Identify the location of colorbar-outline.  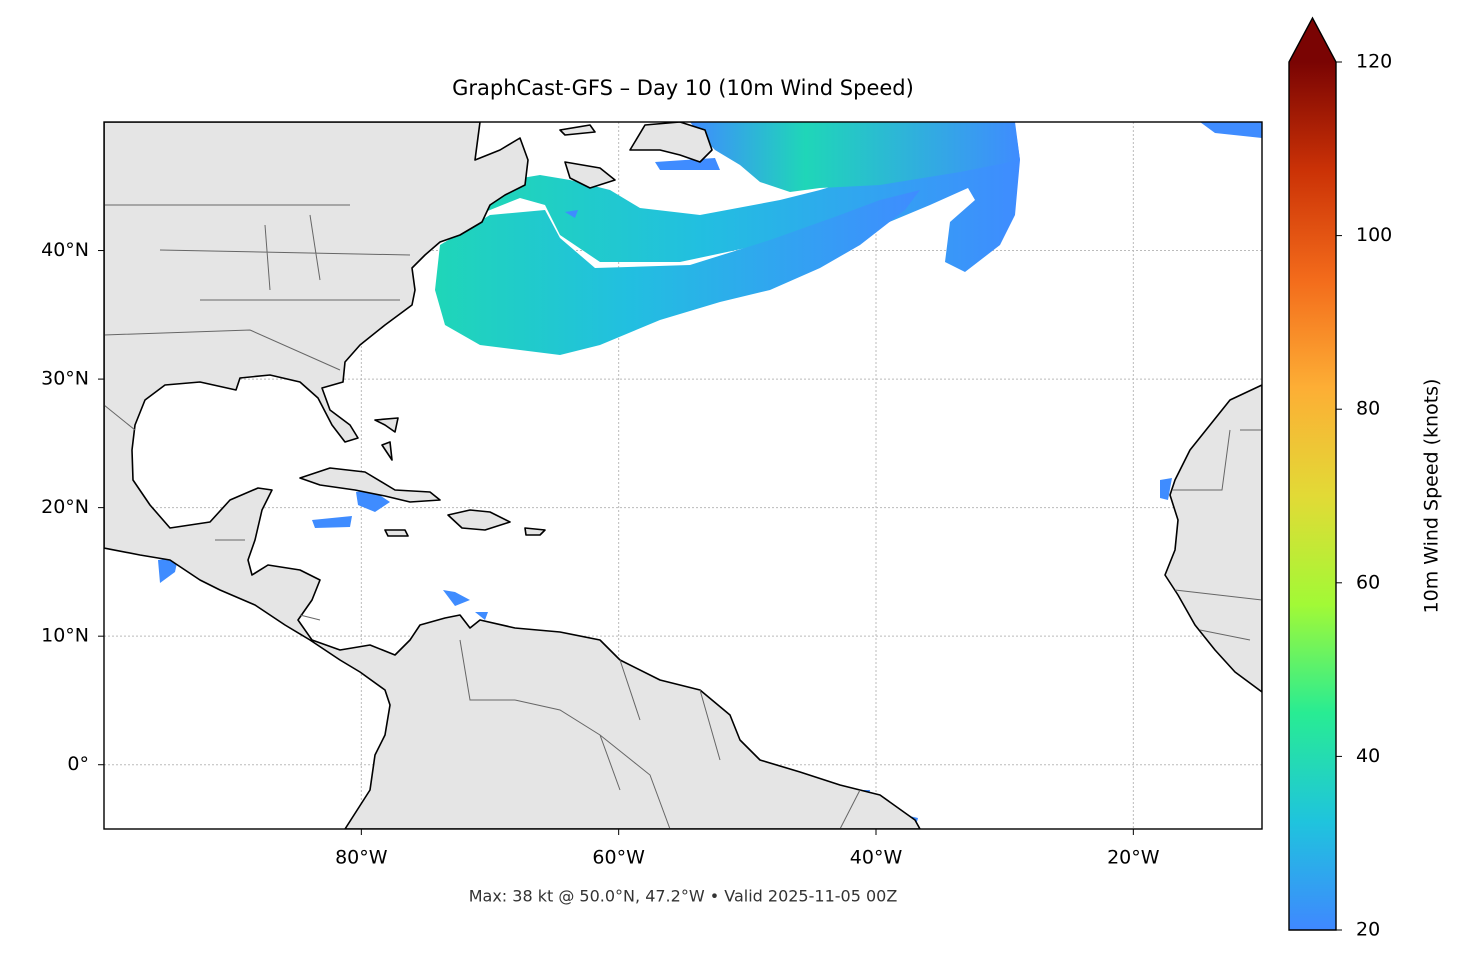
(1312, 473).